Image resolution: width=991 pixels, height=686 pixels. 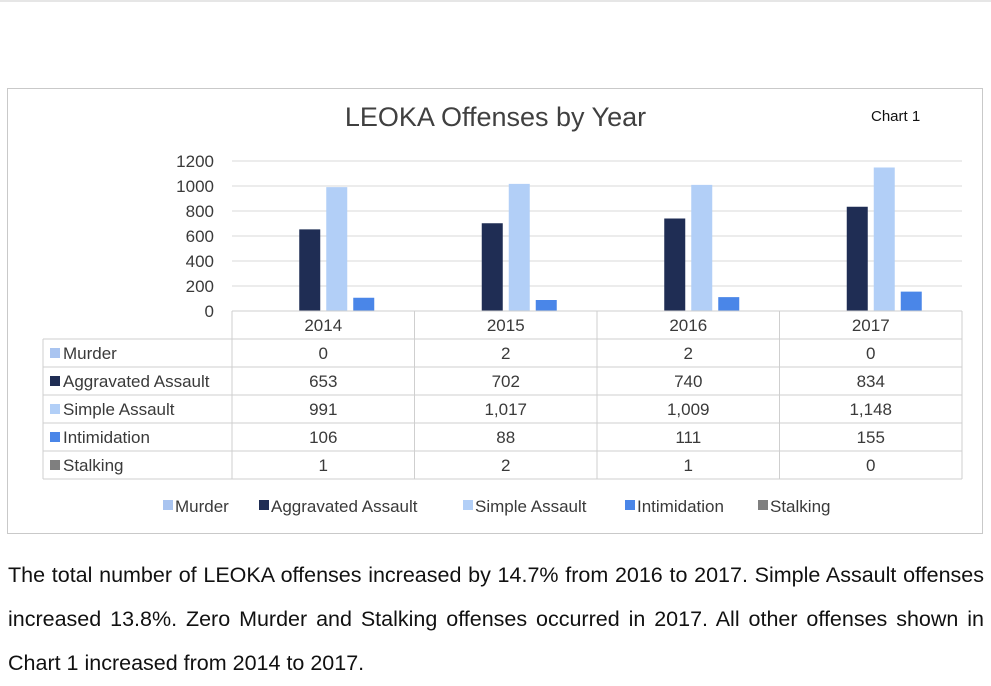 What do you see at coordinates (119, 409) in the screenshot?
I see `row-series-label: Simple Assault` at bounding box center [119, 409].